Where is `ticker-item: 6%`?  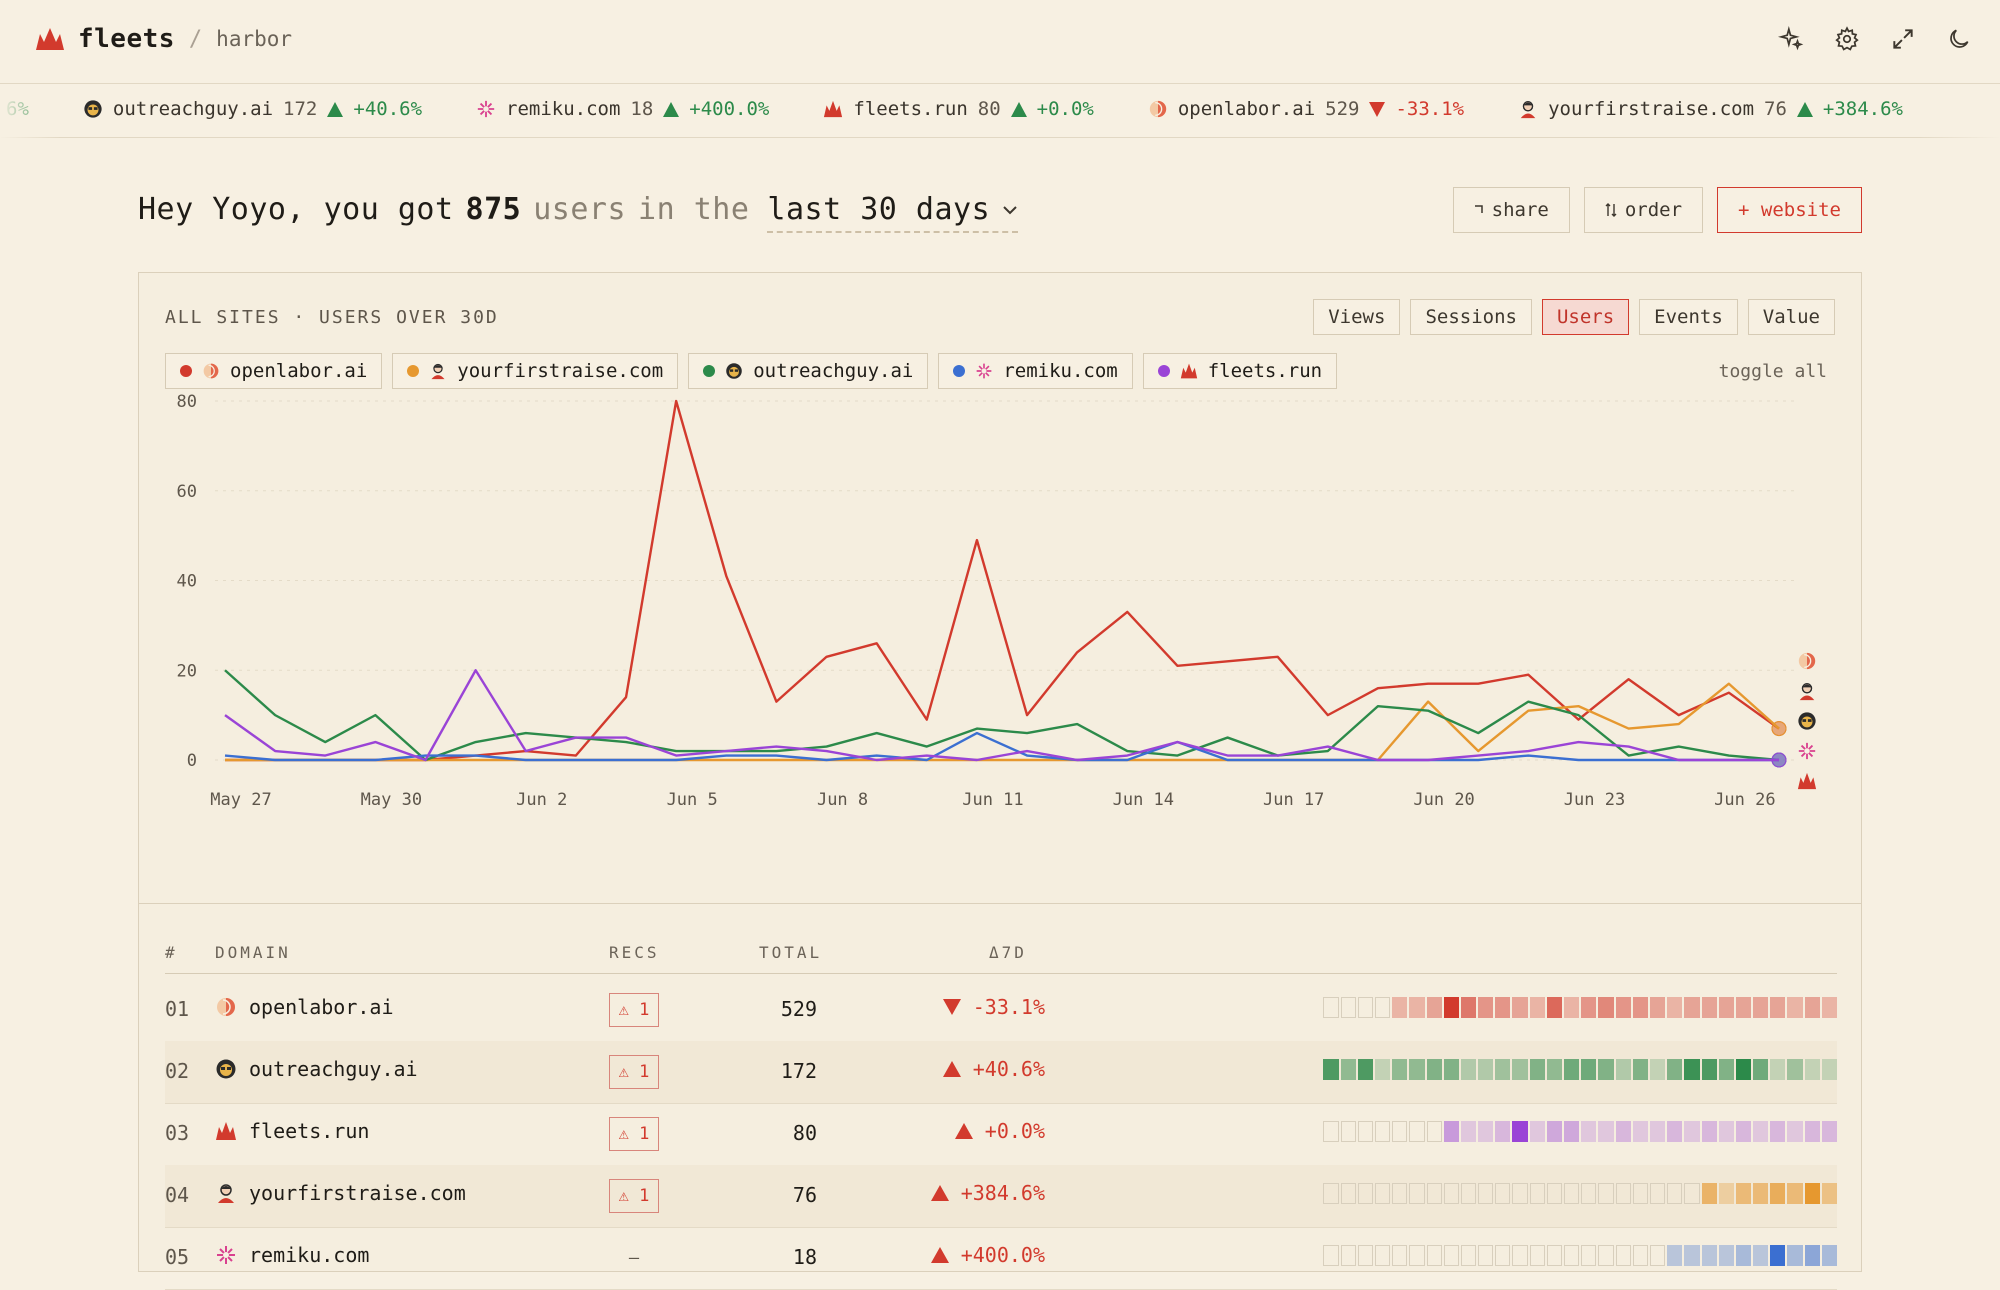 ticker-item: 6% is located at coordinates (17, 109).